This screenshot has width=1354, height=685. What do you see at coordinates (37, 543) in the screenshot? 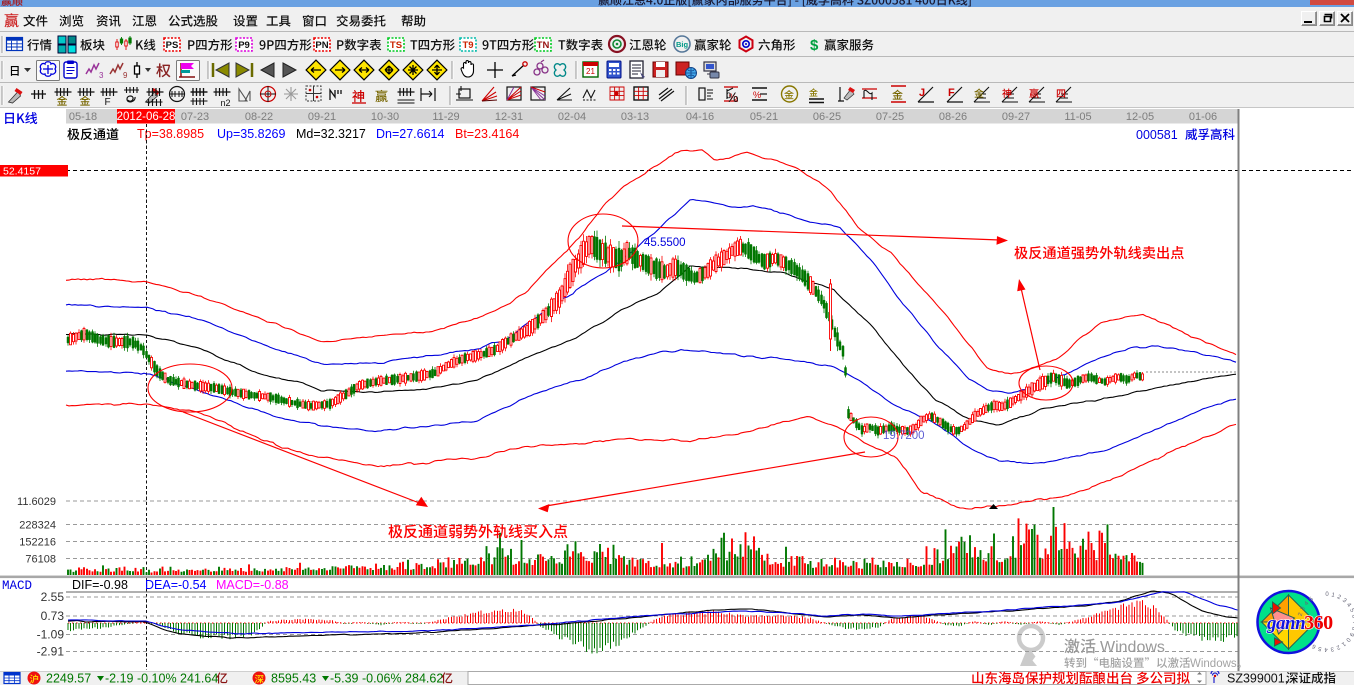
I see `svg-text: 152216` at bounding box center [37, 543].